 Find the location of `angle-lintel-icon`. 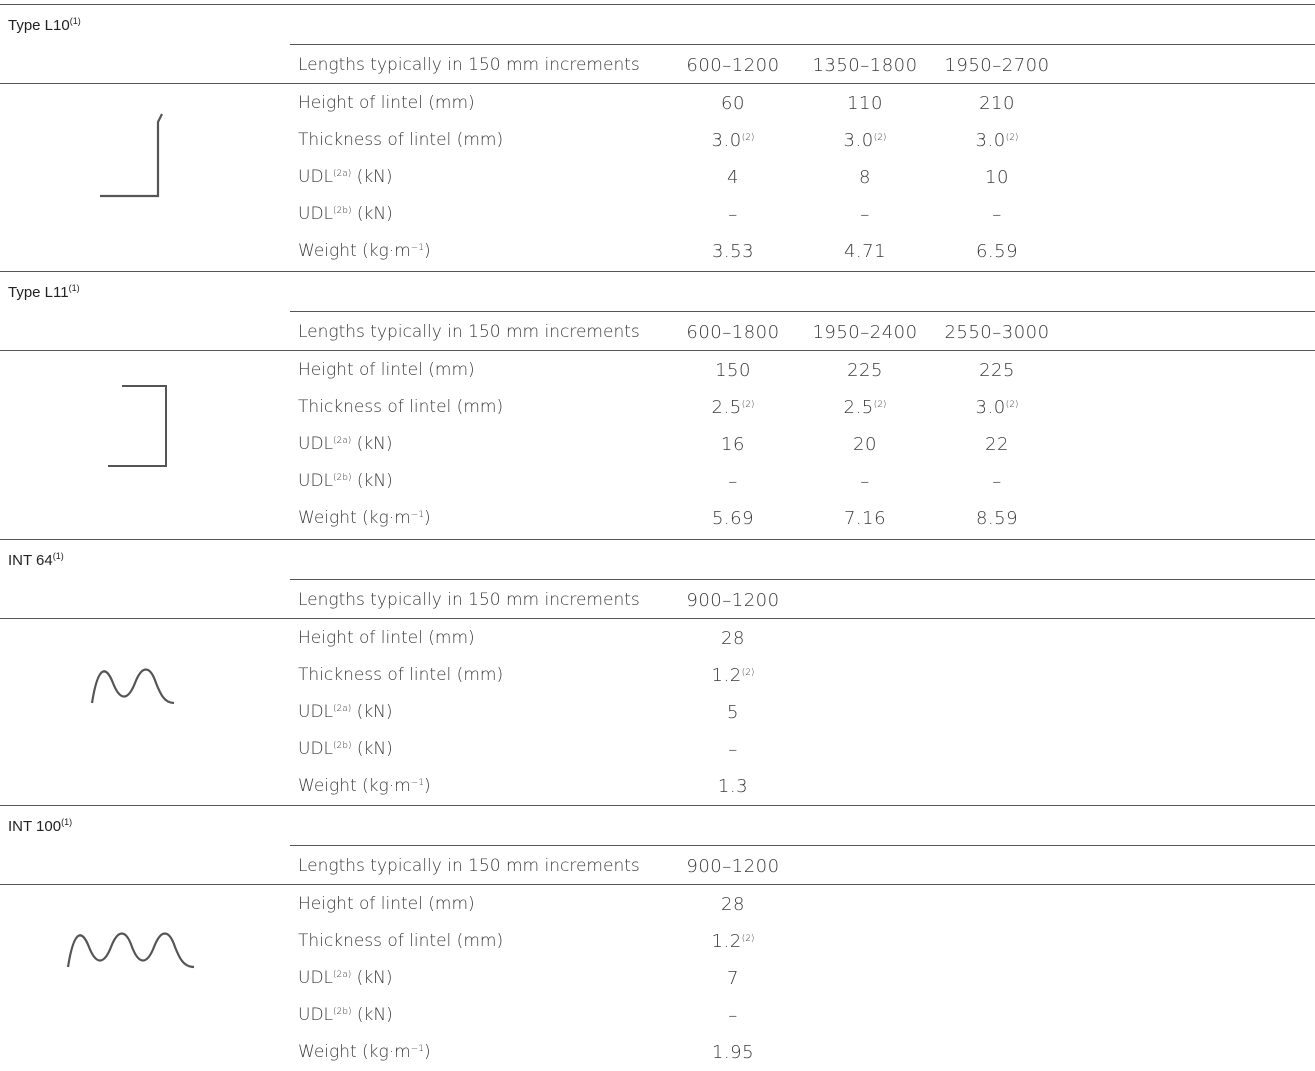

angle-lintel-icon is located at coordinates (136, 155).